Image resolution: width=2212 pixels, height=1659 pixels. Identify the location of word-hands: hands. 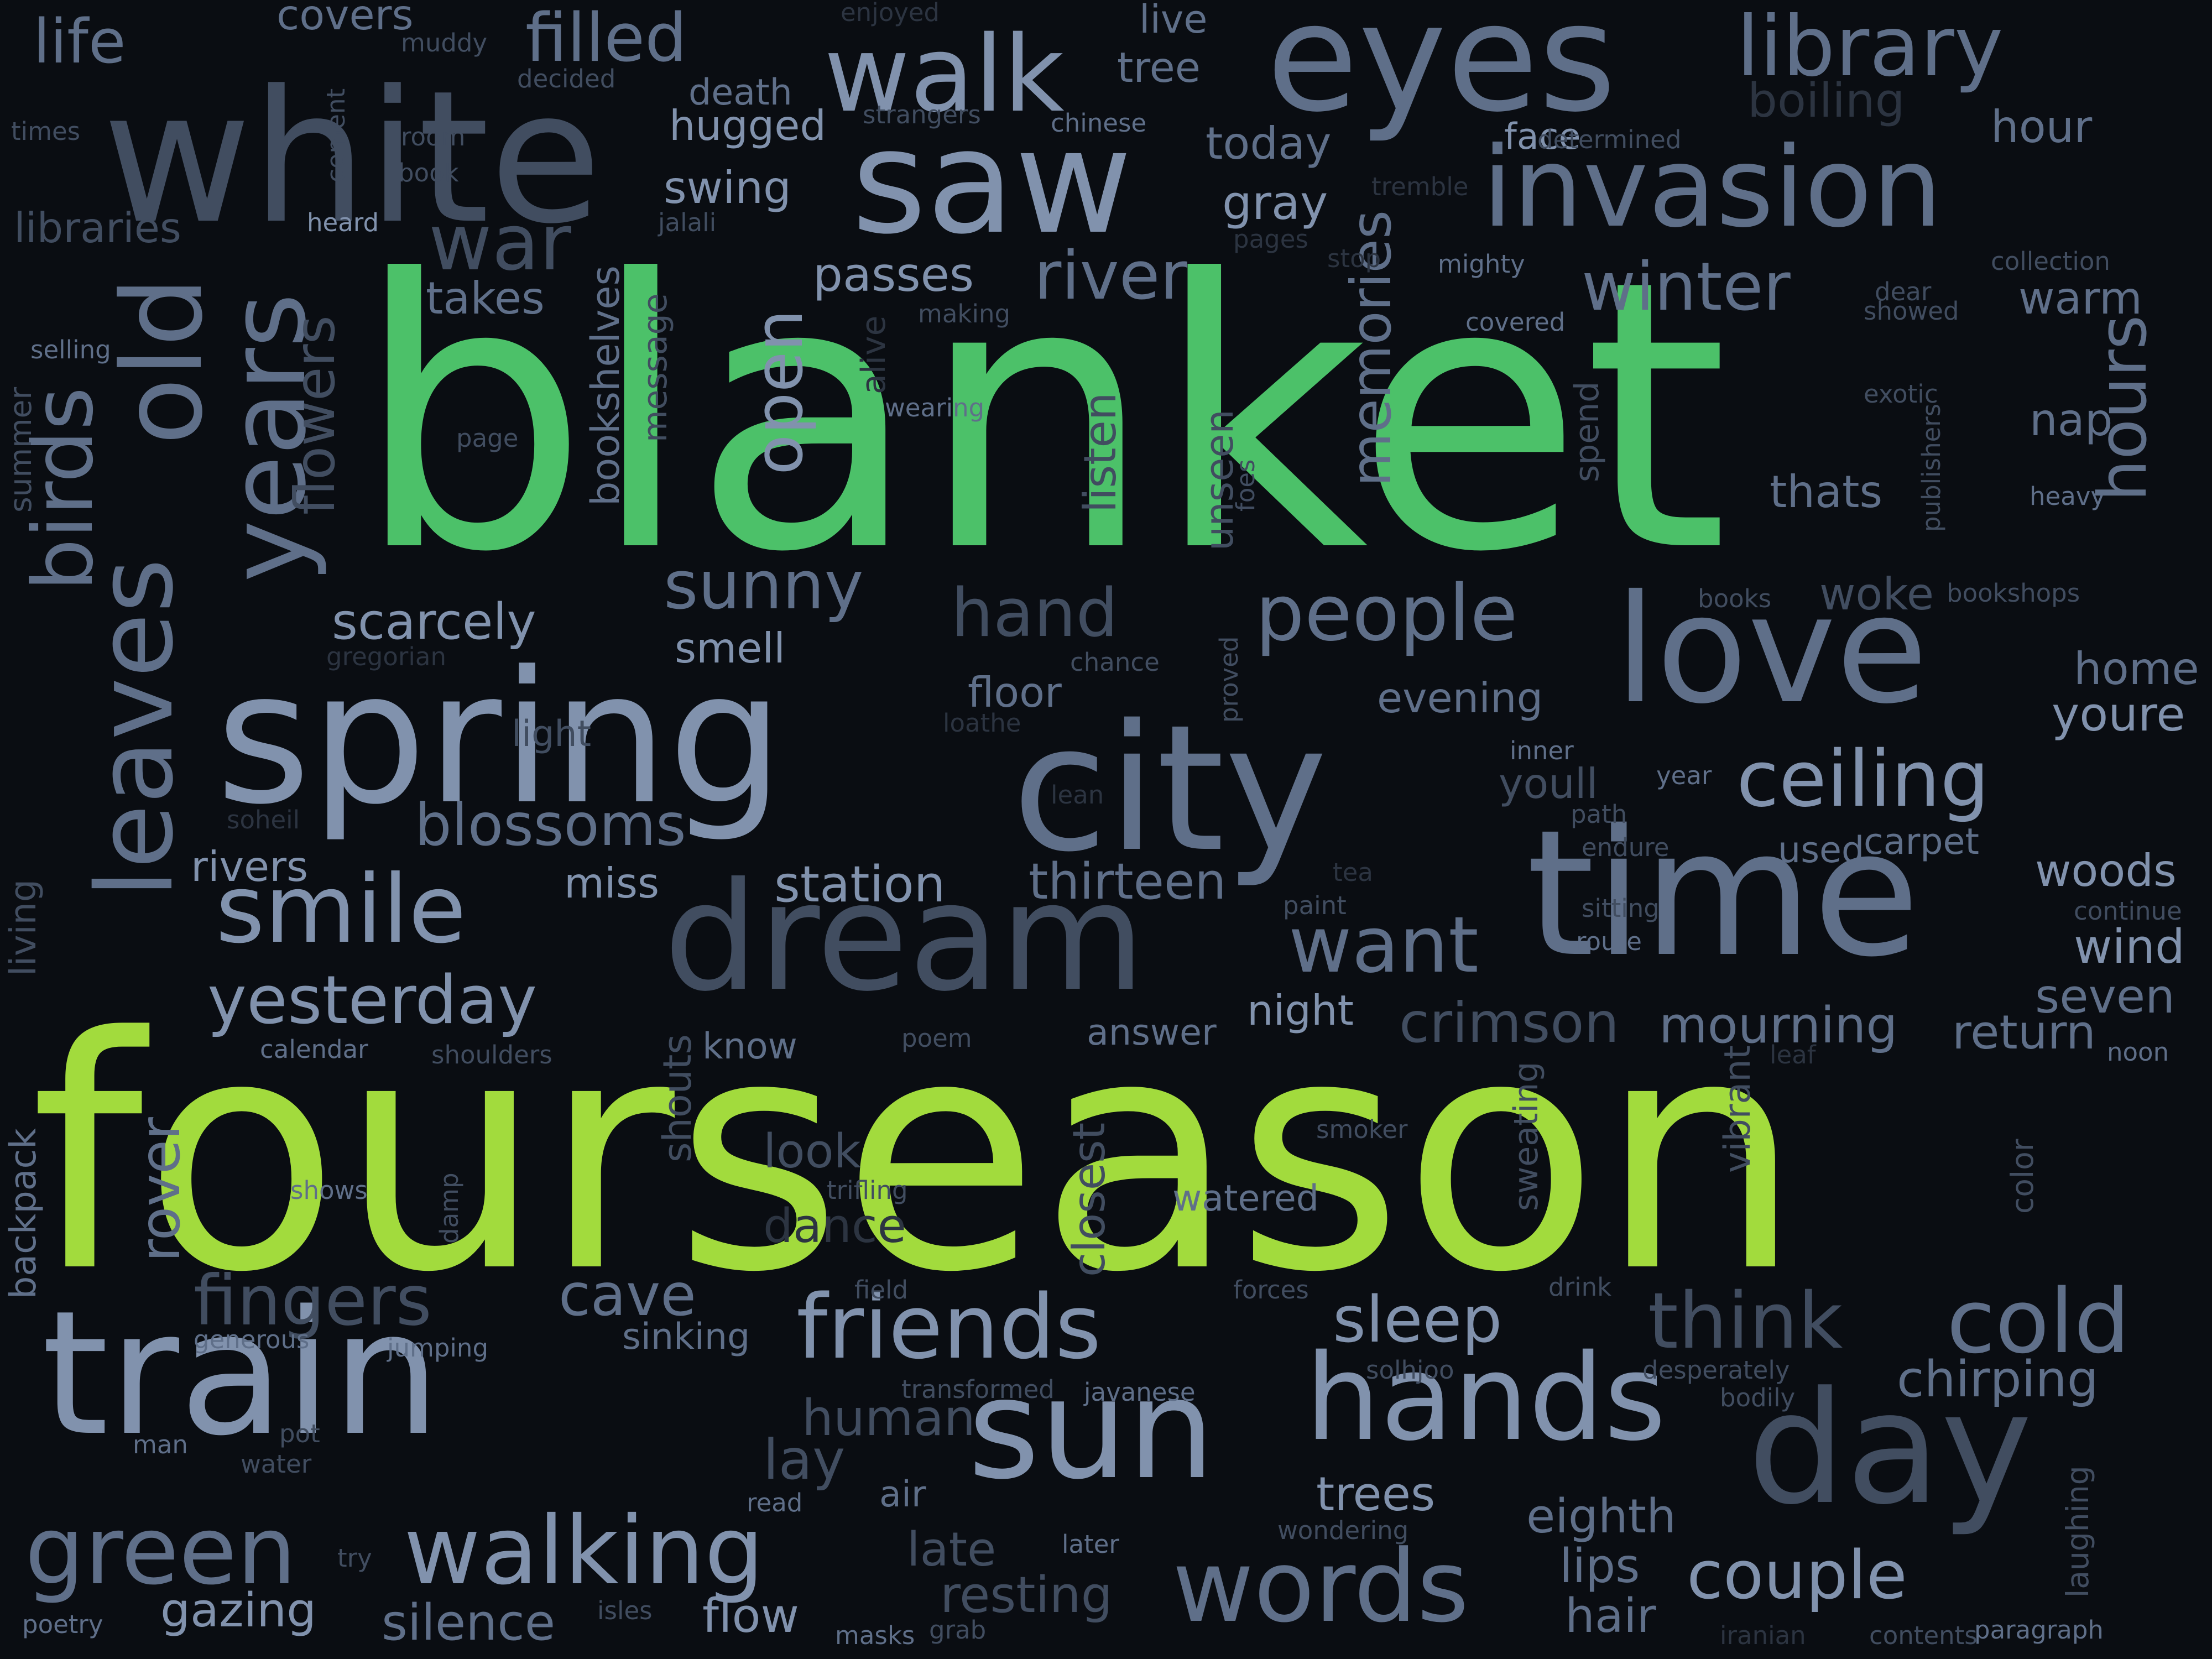
(1486, 1398).